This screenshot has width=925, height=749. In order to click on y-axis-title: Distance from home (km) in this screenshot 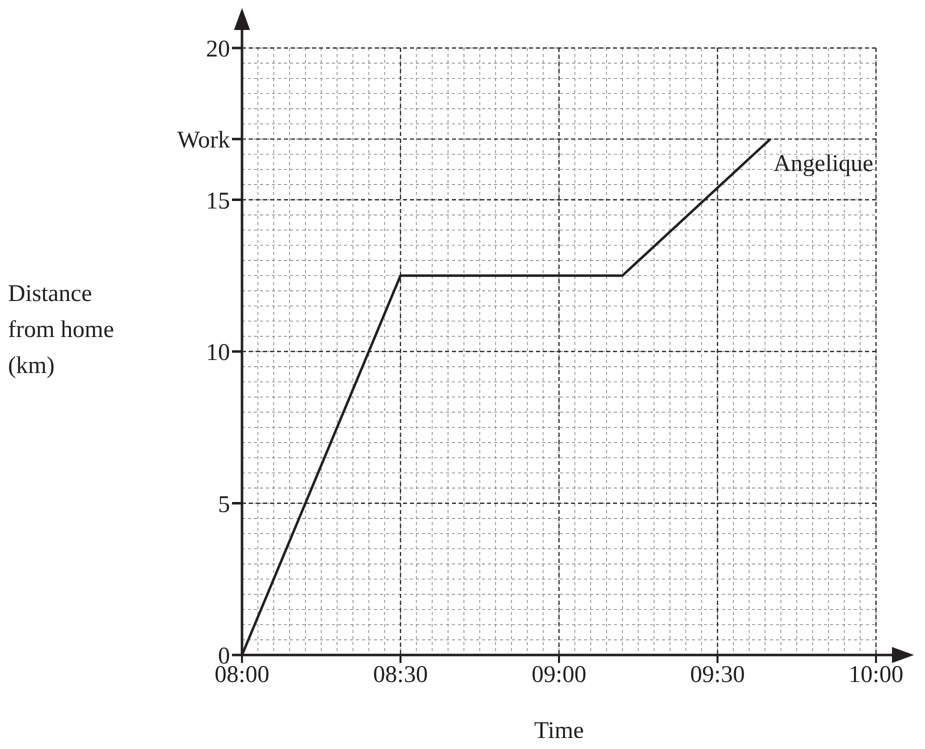, I will do `click(61, 330)`.